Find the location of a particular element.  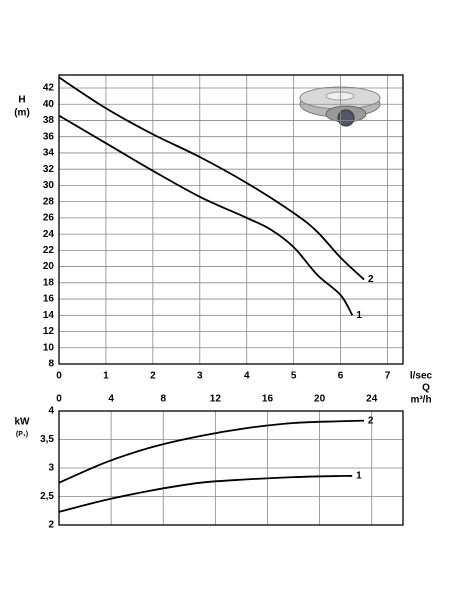

y-tick-label: 3 is located at coordinates (51, 468).